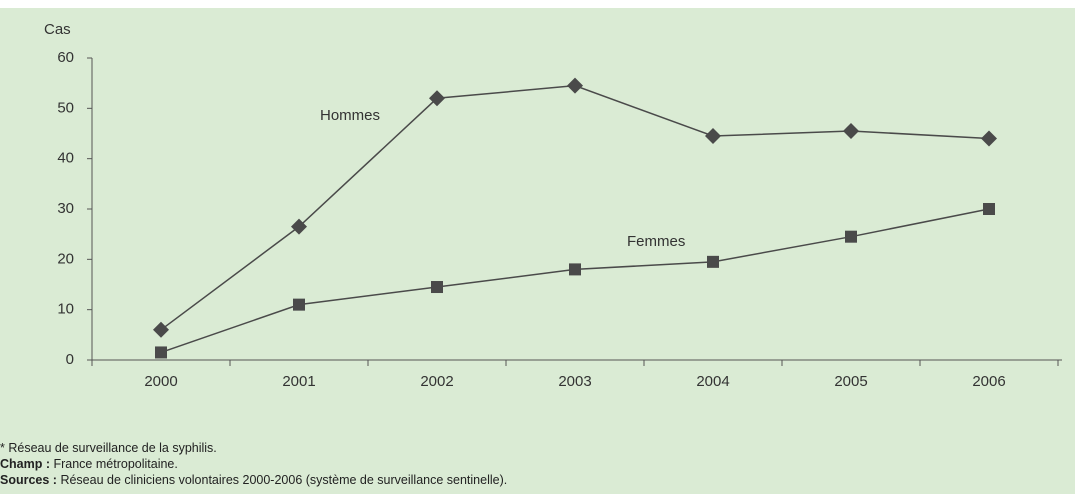 The height and width of the screenshot is (494, 1075). Describe the element at coordinates (70, 359) in the screenshot. I see `y-tick-label: 0` at that location.